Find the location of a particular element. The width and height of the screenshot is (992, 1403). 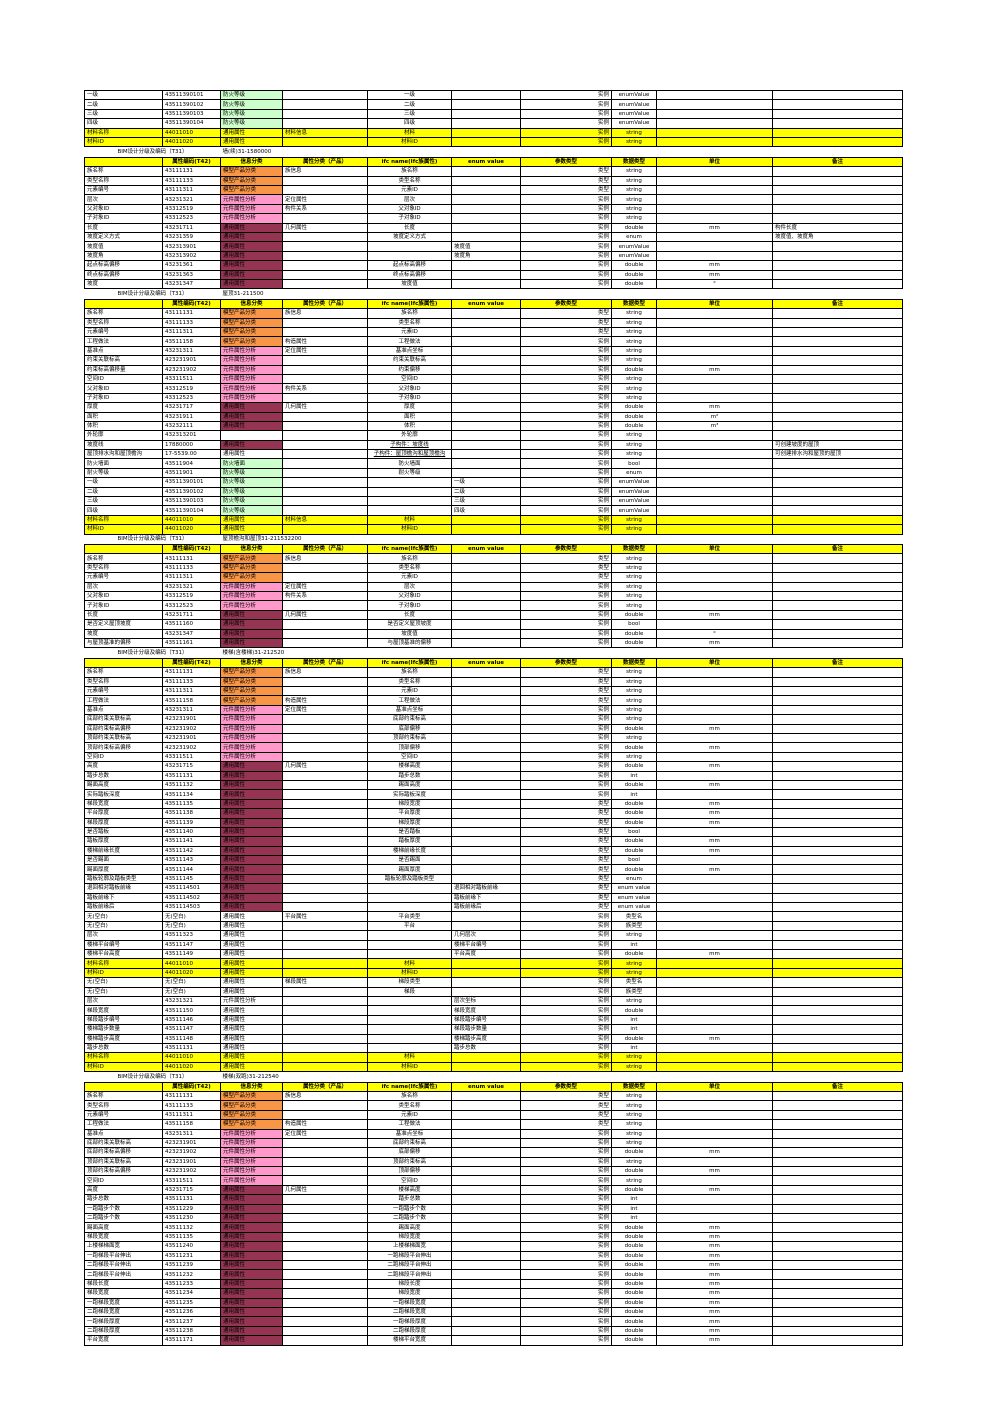

table-row: 一跑踏步个数 43511229 通用属性 一跑踏步个数 实例 int is located at coordinates (493, 1209).